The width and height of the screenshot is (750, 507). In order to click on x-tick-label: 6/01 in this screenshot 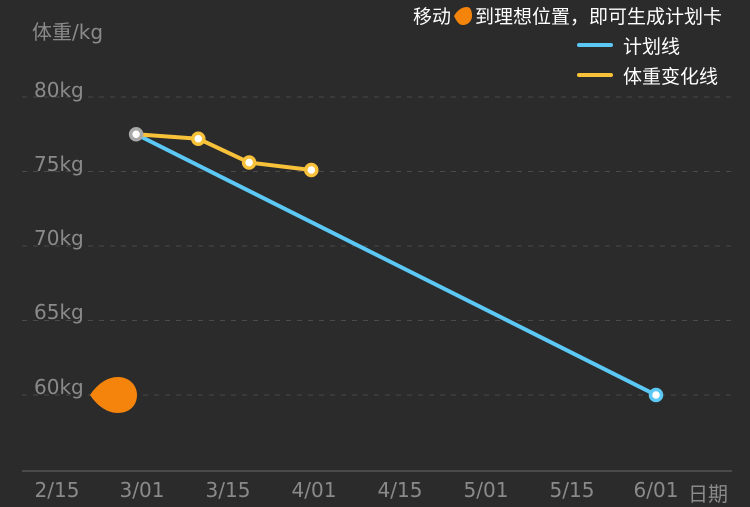, I will do `click(656, 490)`.